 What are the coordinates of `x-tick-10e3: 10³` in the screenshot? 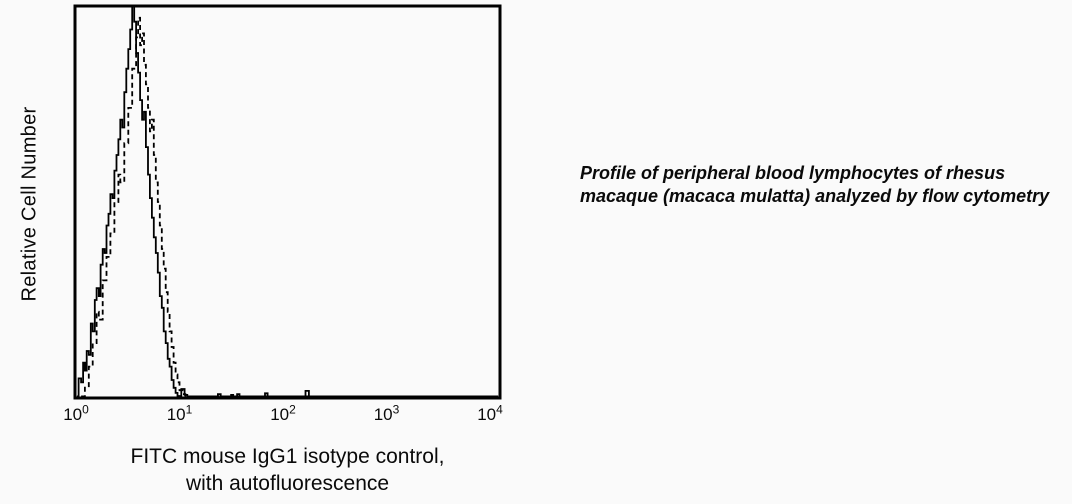 It's located at (386, 413).